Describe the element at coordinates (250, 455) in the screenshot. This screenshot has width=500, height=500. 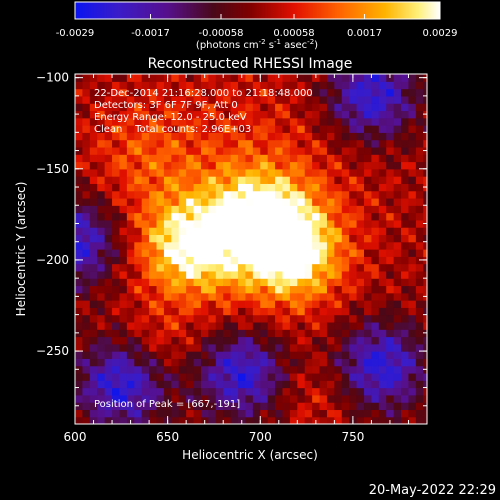
I see `x-axis-label: Heliocentric X (arcsec)` at that location.